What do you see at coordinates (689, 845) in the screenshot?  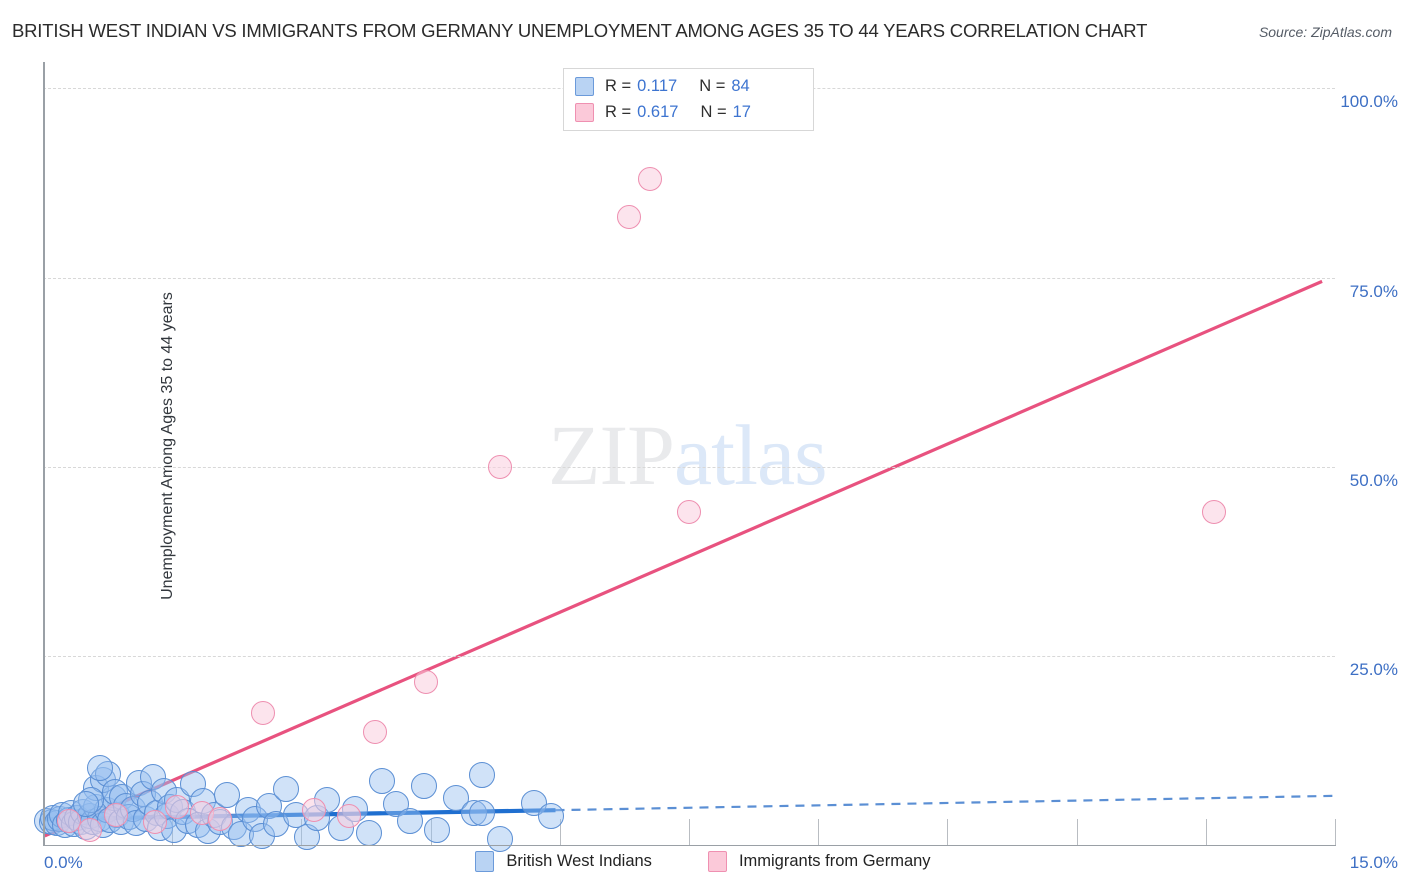 I see `x-axis-line` at bounding box center [689, 845].